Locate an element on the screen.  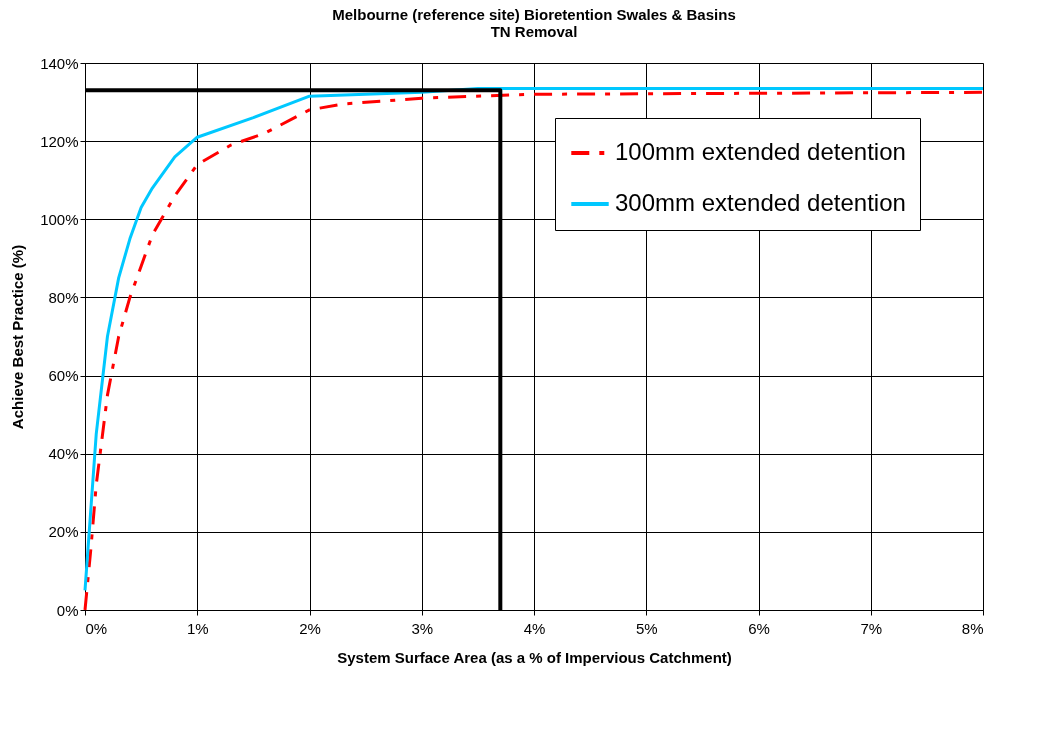
y-tick-label: 140% is located at coordinates (59, 63).